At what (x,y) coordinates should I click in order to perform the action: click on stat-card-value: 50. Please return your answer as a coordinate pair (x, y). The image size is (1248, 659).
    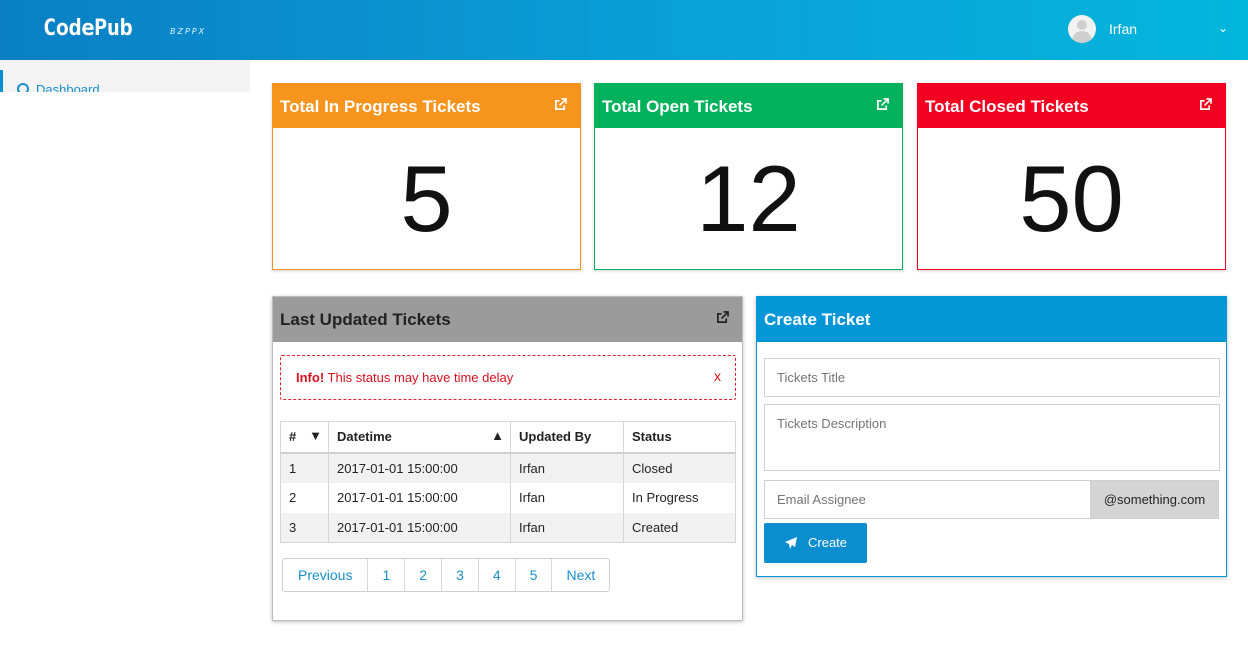
    Looking at the image, I should click on (1071, 198).